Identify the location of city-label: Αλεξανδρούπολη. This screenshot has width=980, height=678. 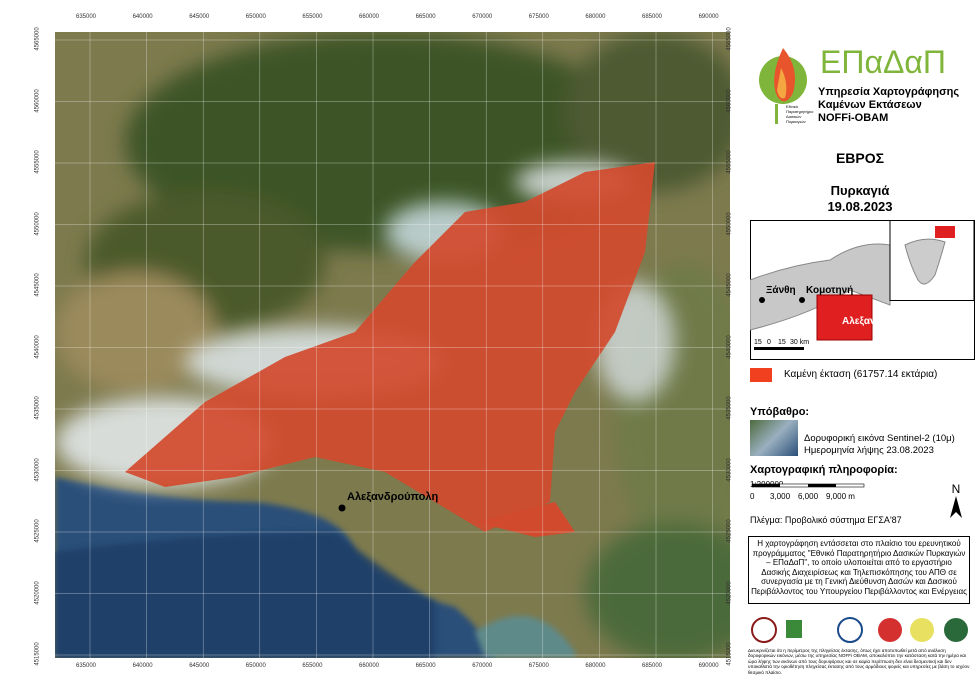
(392, 497).